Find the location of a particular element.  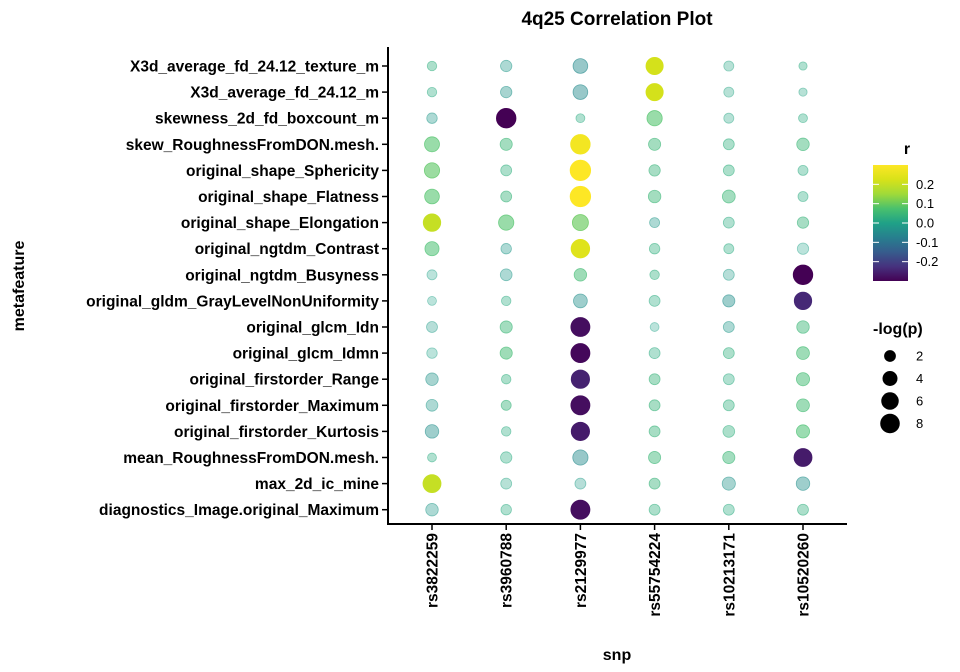

colorbar-tick-label: -0.1 is located at coordinates (927, 242).